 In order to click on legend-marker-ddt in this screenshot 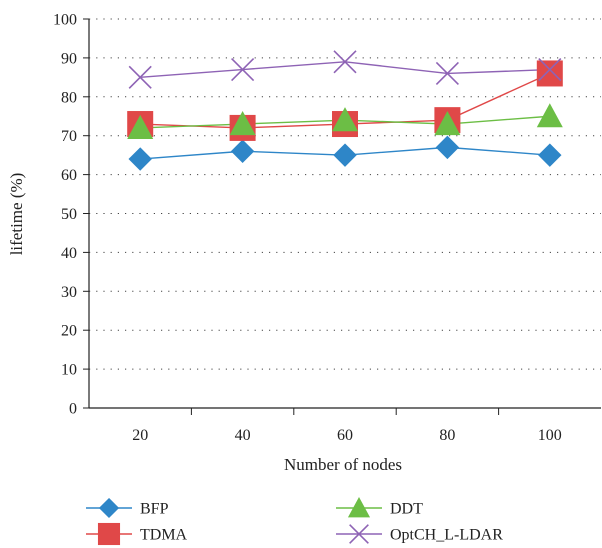, I will do `click(359, 507)`.